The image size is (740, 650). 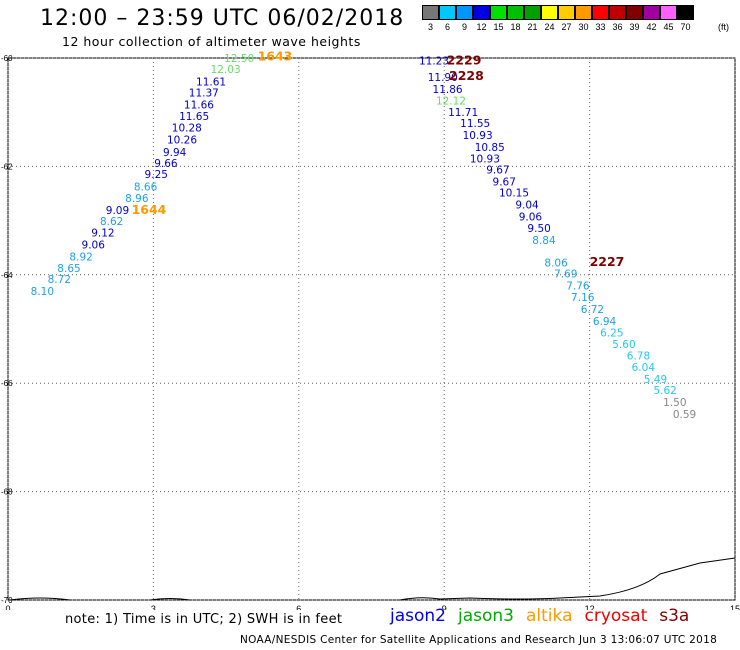 I want to click on color-scale-cell: 30, so click(x=583, y=18).